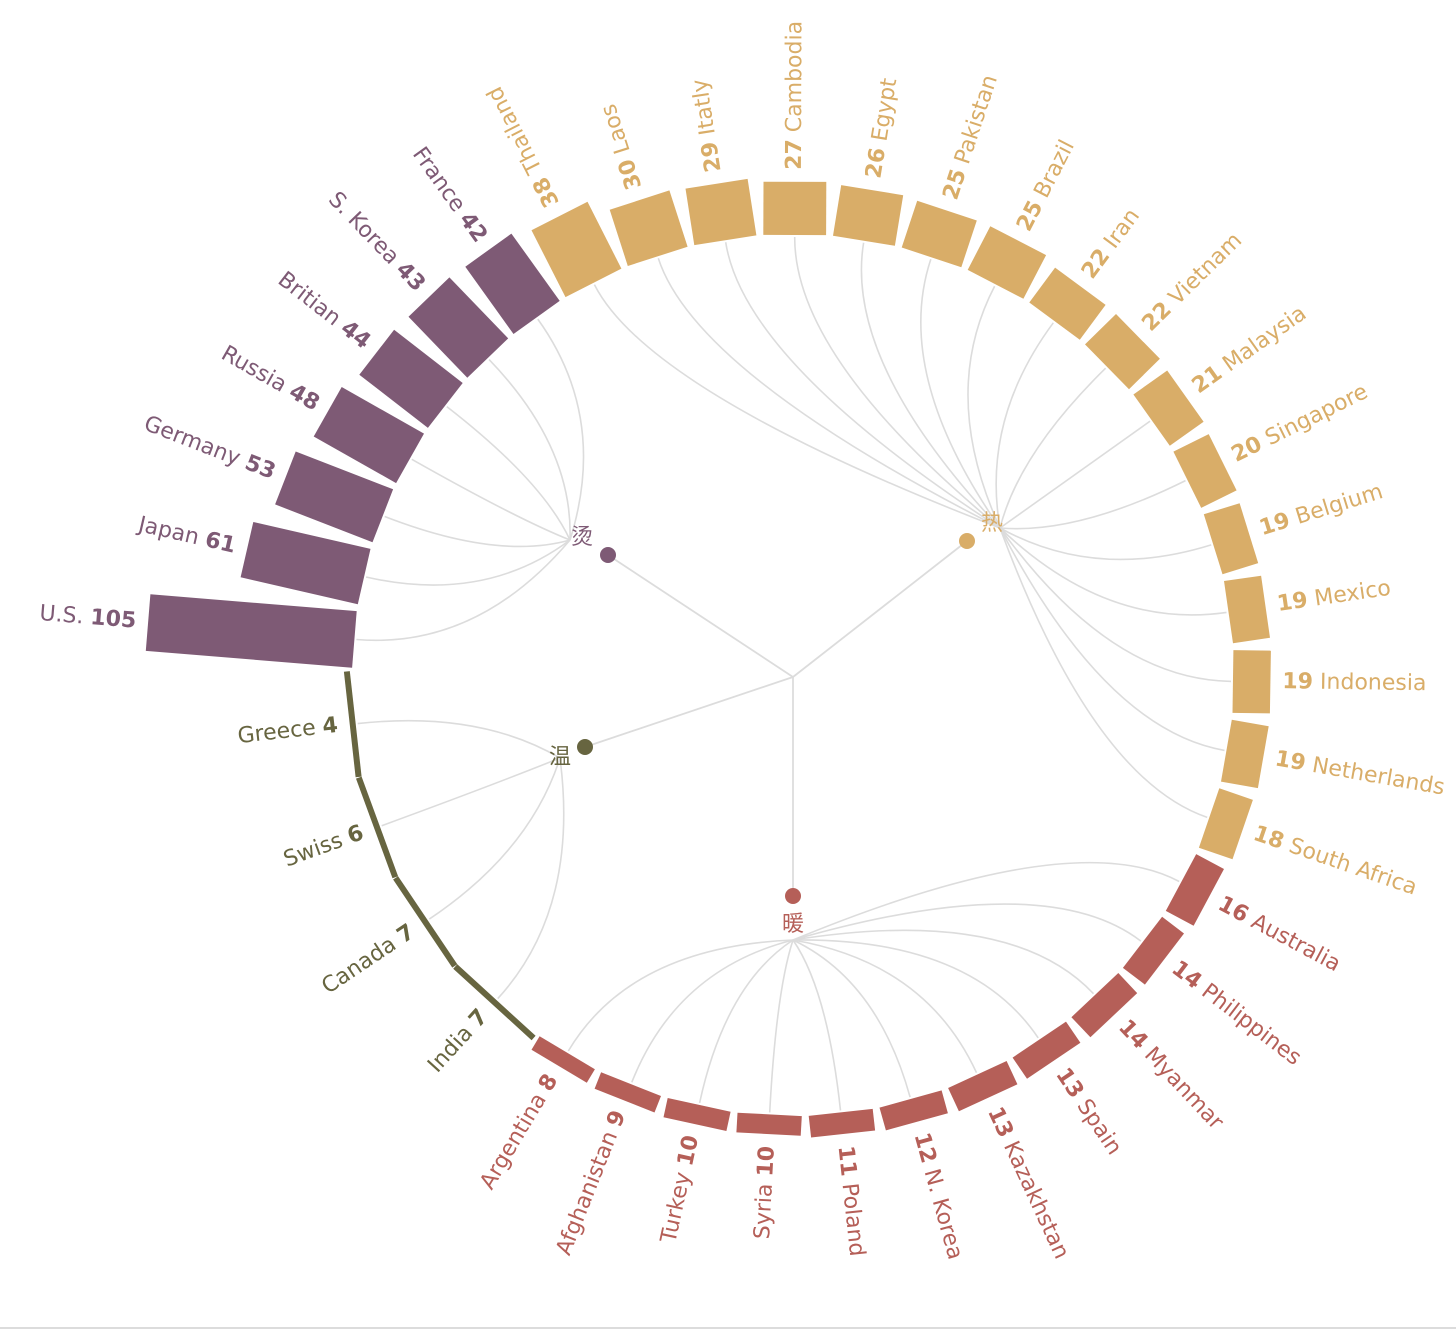 The image size is (1456, 1335). Describe the element at coordinates (1205, 471) in the screenshot. I see `bar-singapore` at that location.